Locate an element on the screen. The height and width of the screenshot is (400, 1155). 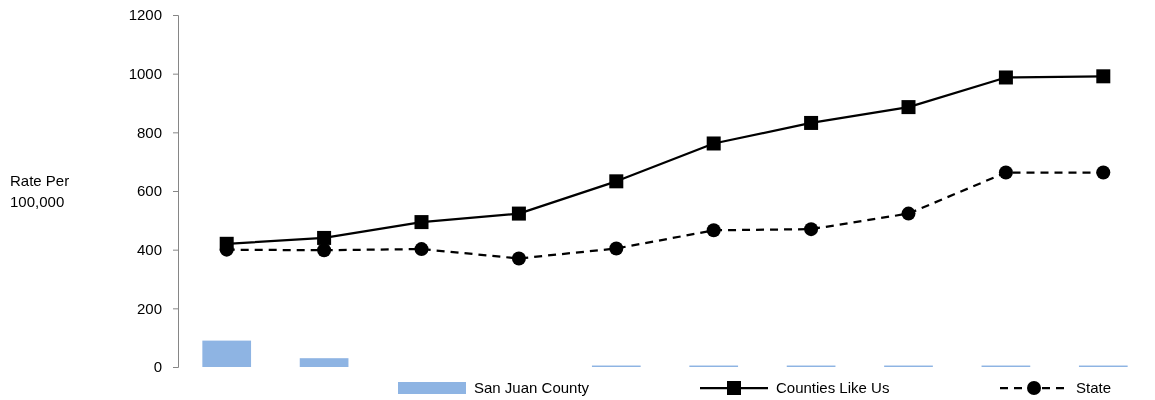
y-tick-label: 800 is located at coordinates (149, 132).